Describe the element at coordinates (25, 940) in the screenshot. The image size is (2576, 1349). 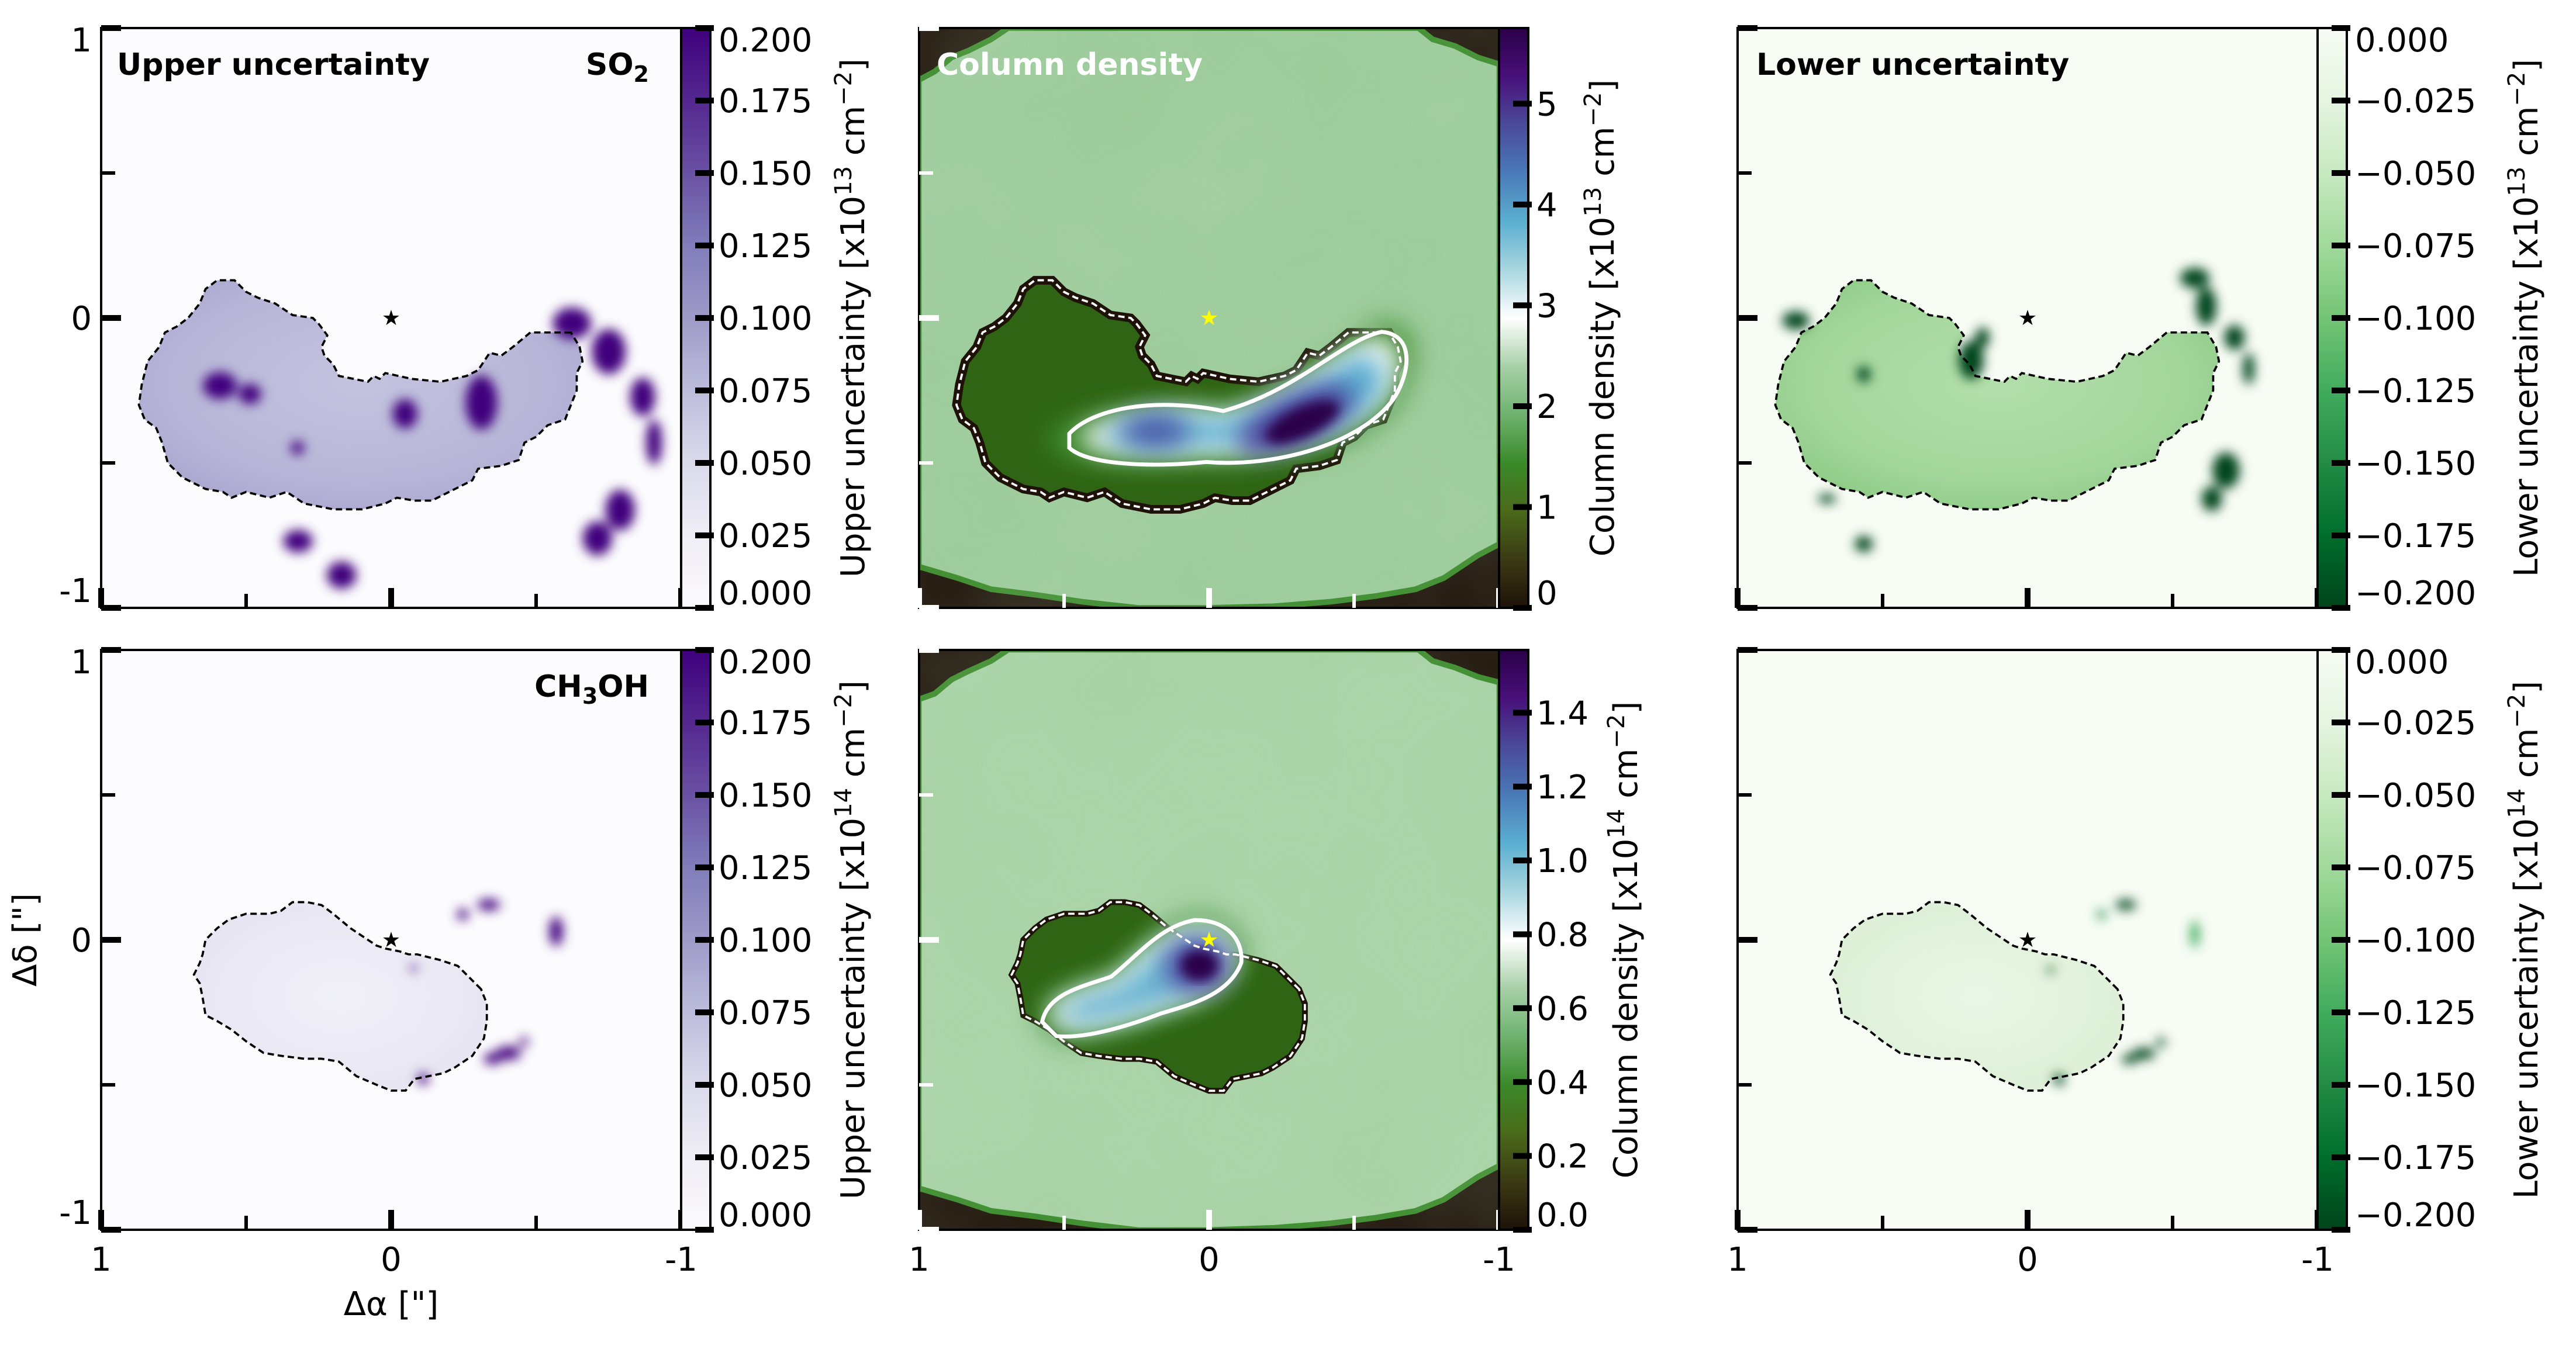
I see `y-axis-label: Δδ ["]` at that location.